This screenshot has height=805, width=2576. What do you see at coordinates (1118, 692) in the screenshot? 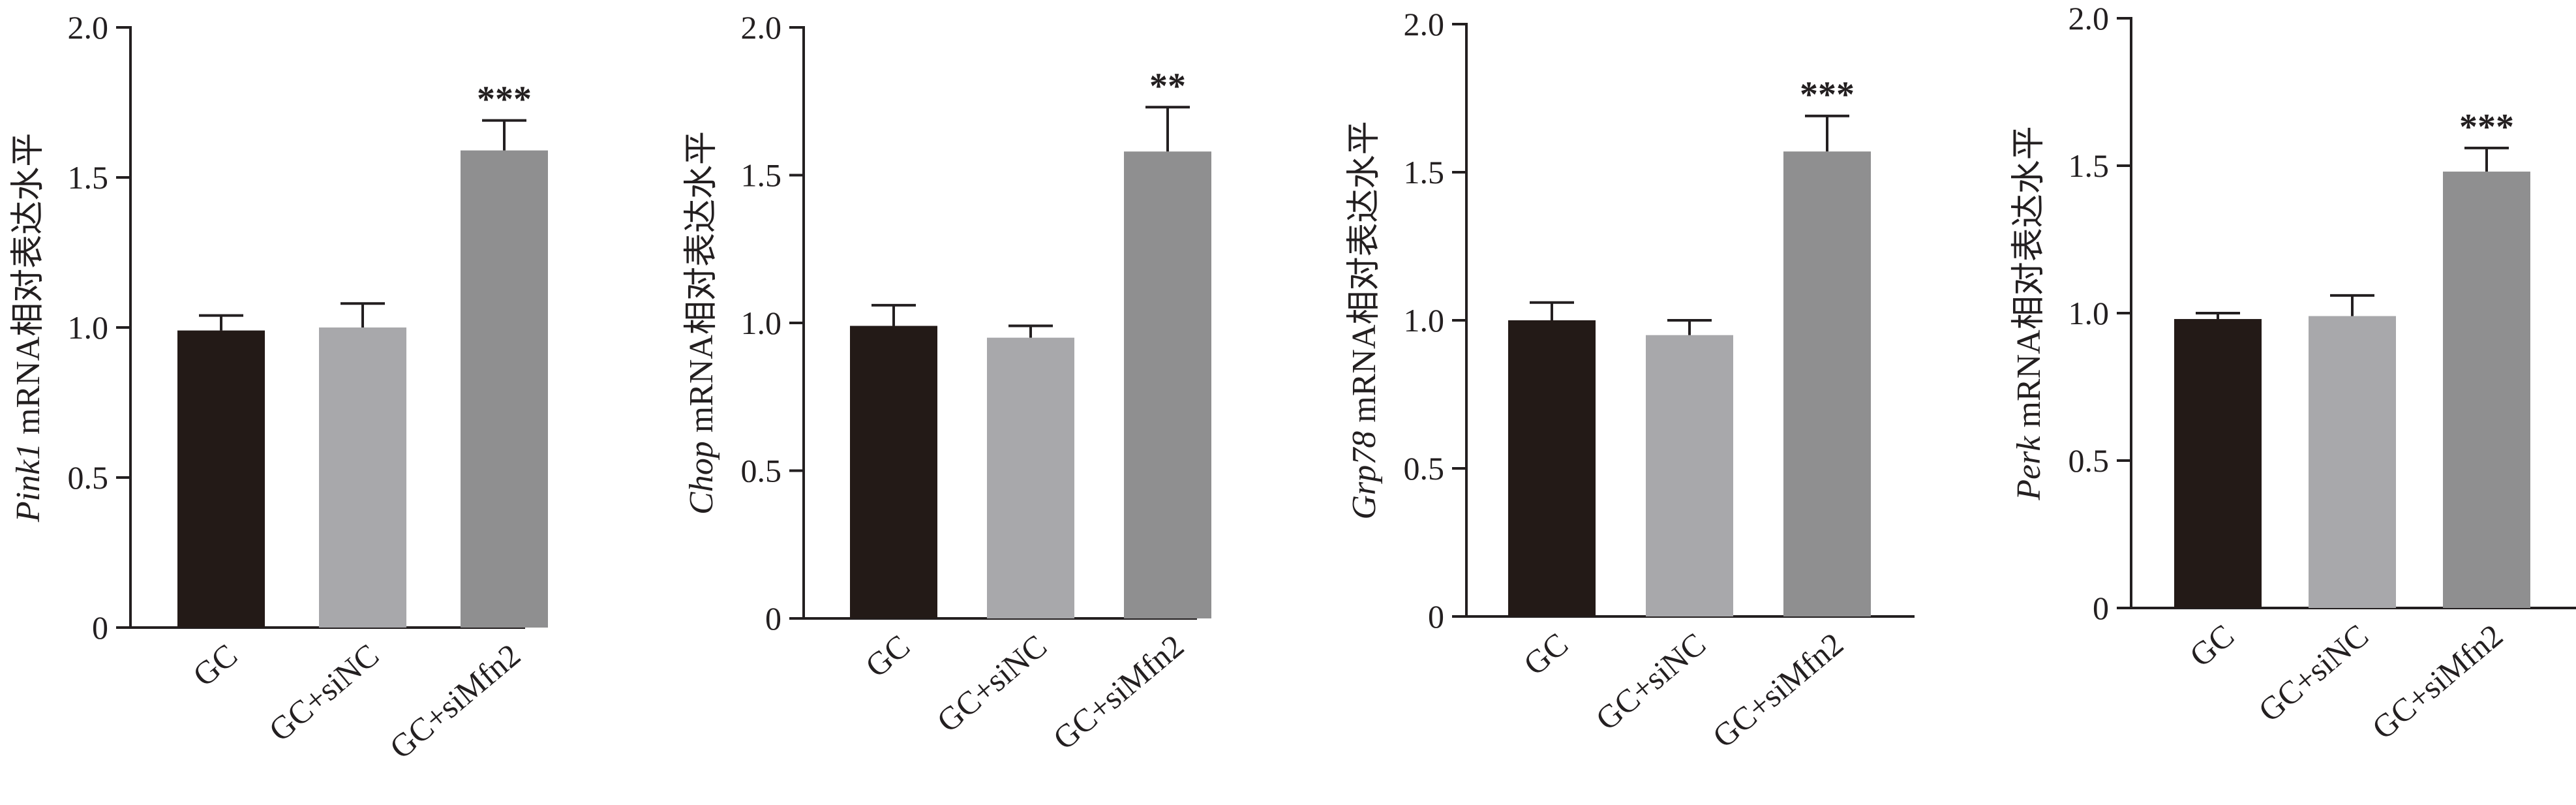
I see `chart1-category-label-2: GC+siMfn2` at bounding box center [1118, 692].